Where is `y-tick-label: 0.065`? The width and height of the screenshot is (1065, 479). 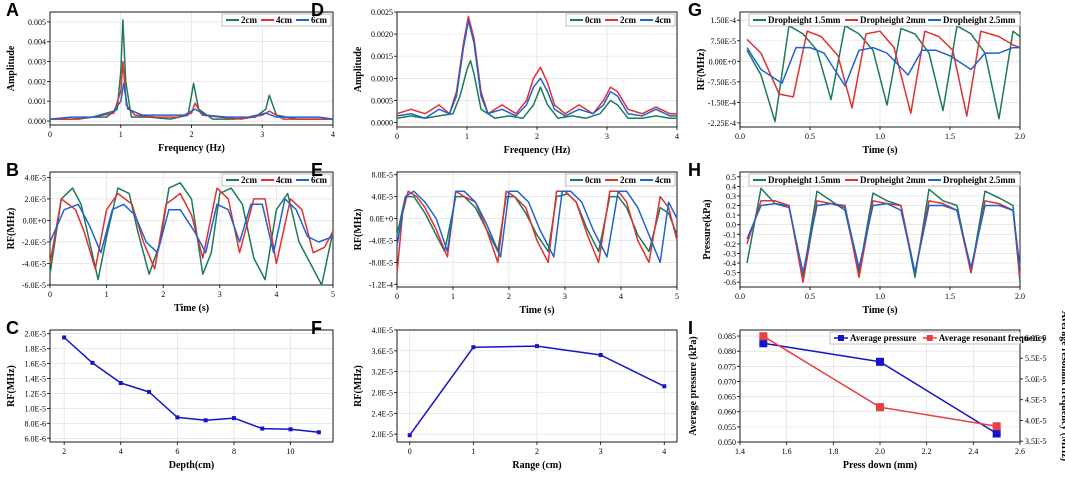
y-tick-label: 0.065 is located at coordinates (727, 397).